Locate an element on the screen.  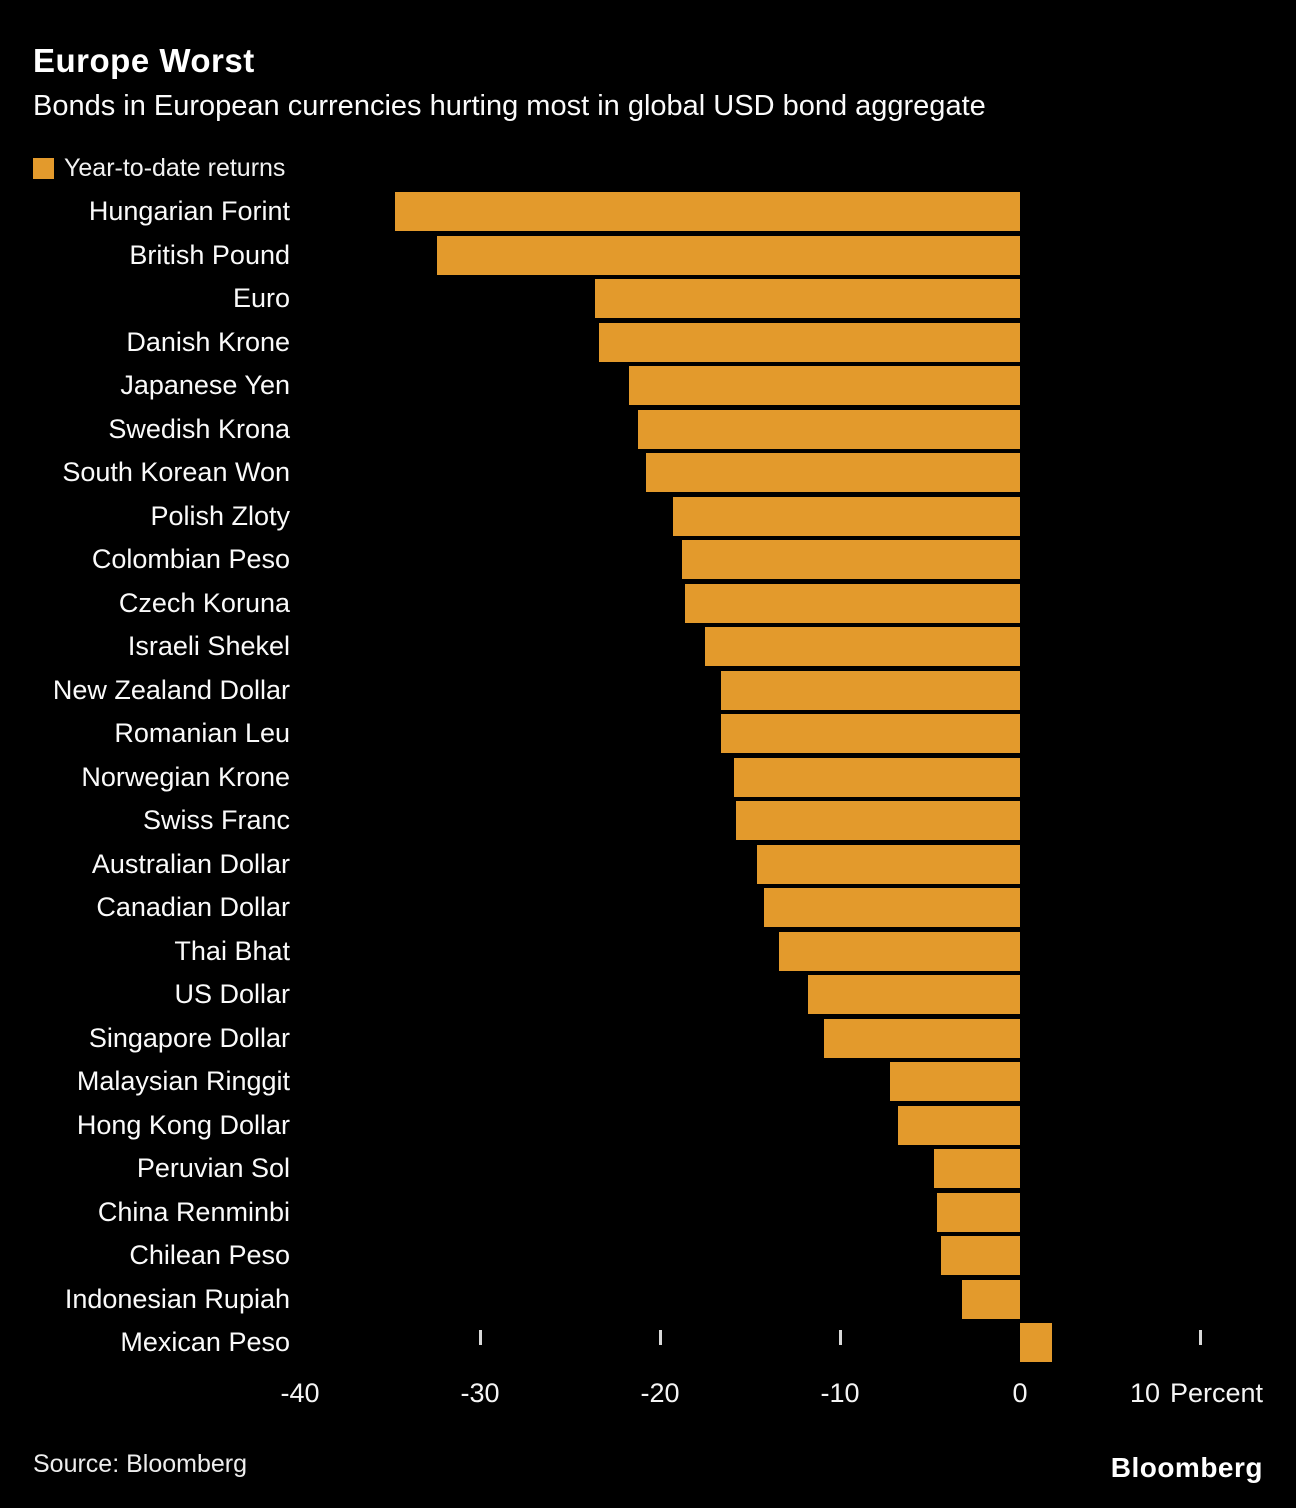
axis-tick-label: -10 is located at coordinates (840, 1393).